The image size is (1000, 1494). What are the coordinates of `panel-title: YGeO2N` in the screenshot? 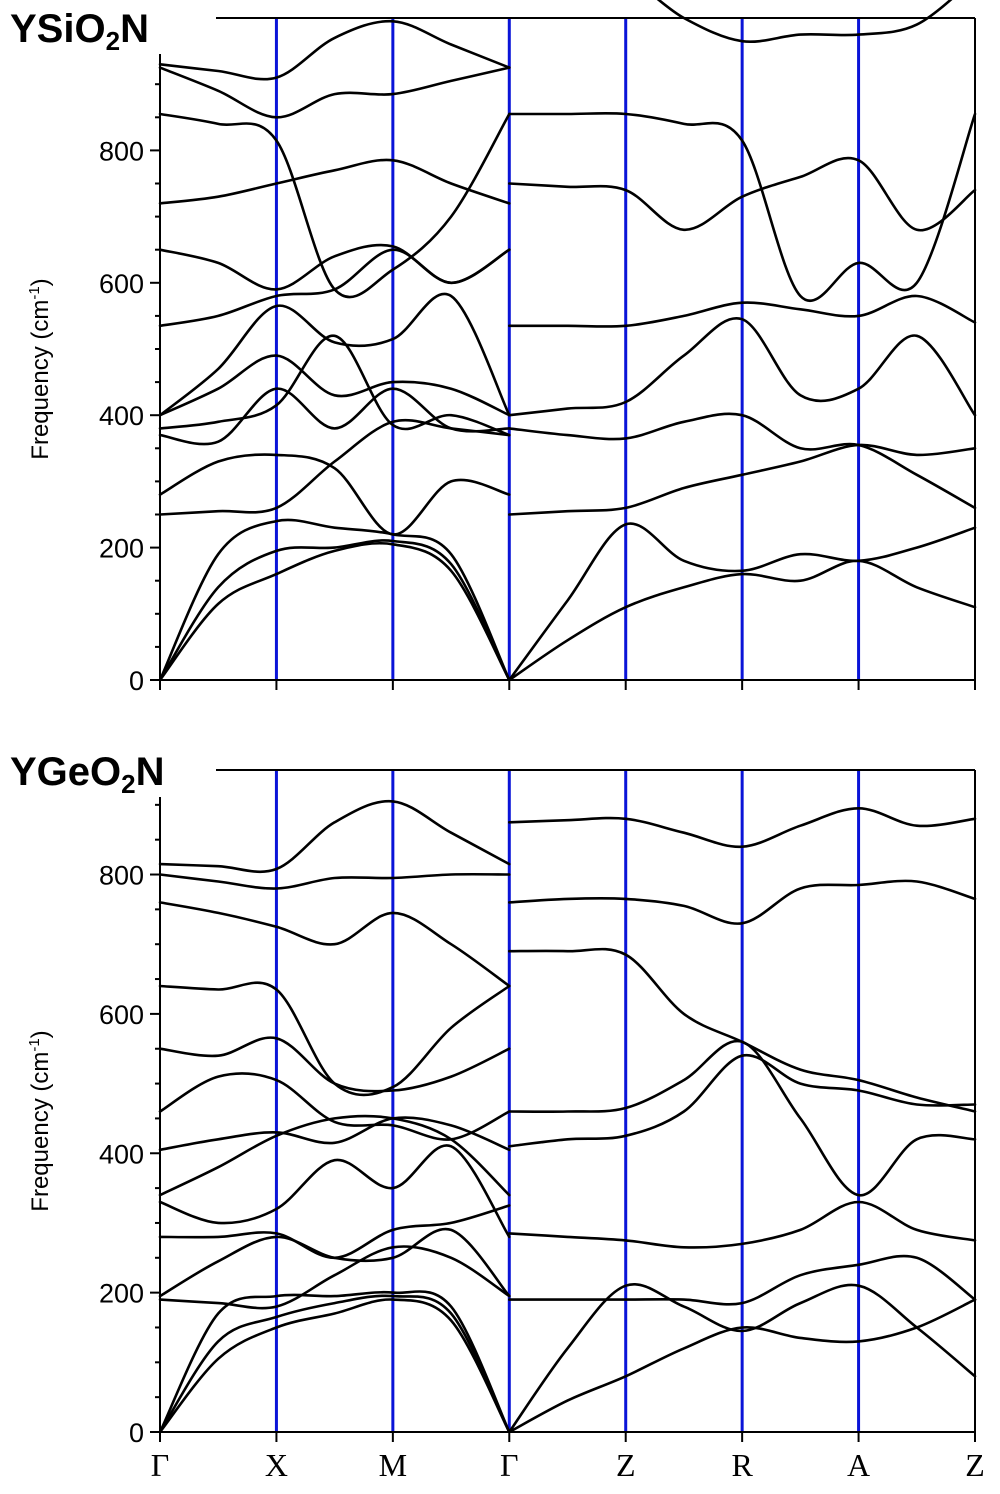 It's located at (87, 774).